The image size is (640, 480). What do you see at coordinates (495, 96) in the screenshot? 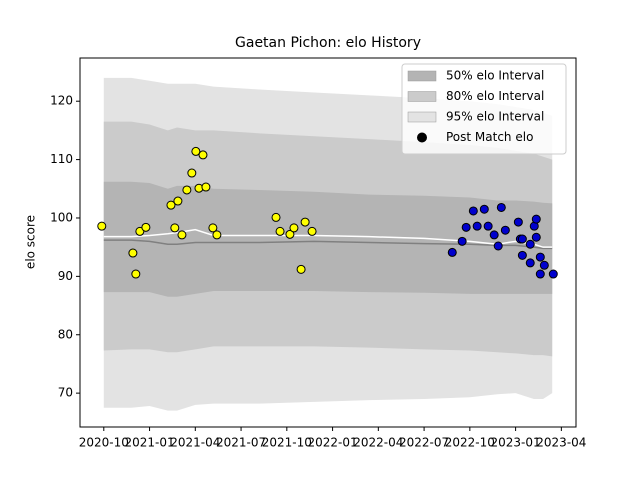
I see `legend-label: 80% elo Interval` at bounding box center [495, 96].